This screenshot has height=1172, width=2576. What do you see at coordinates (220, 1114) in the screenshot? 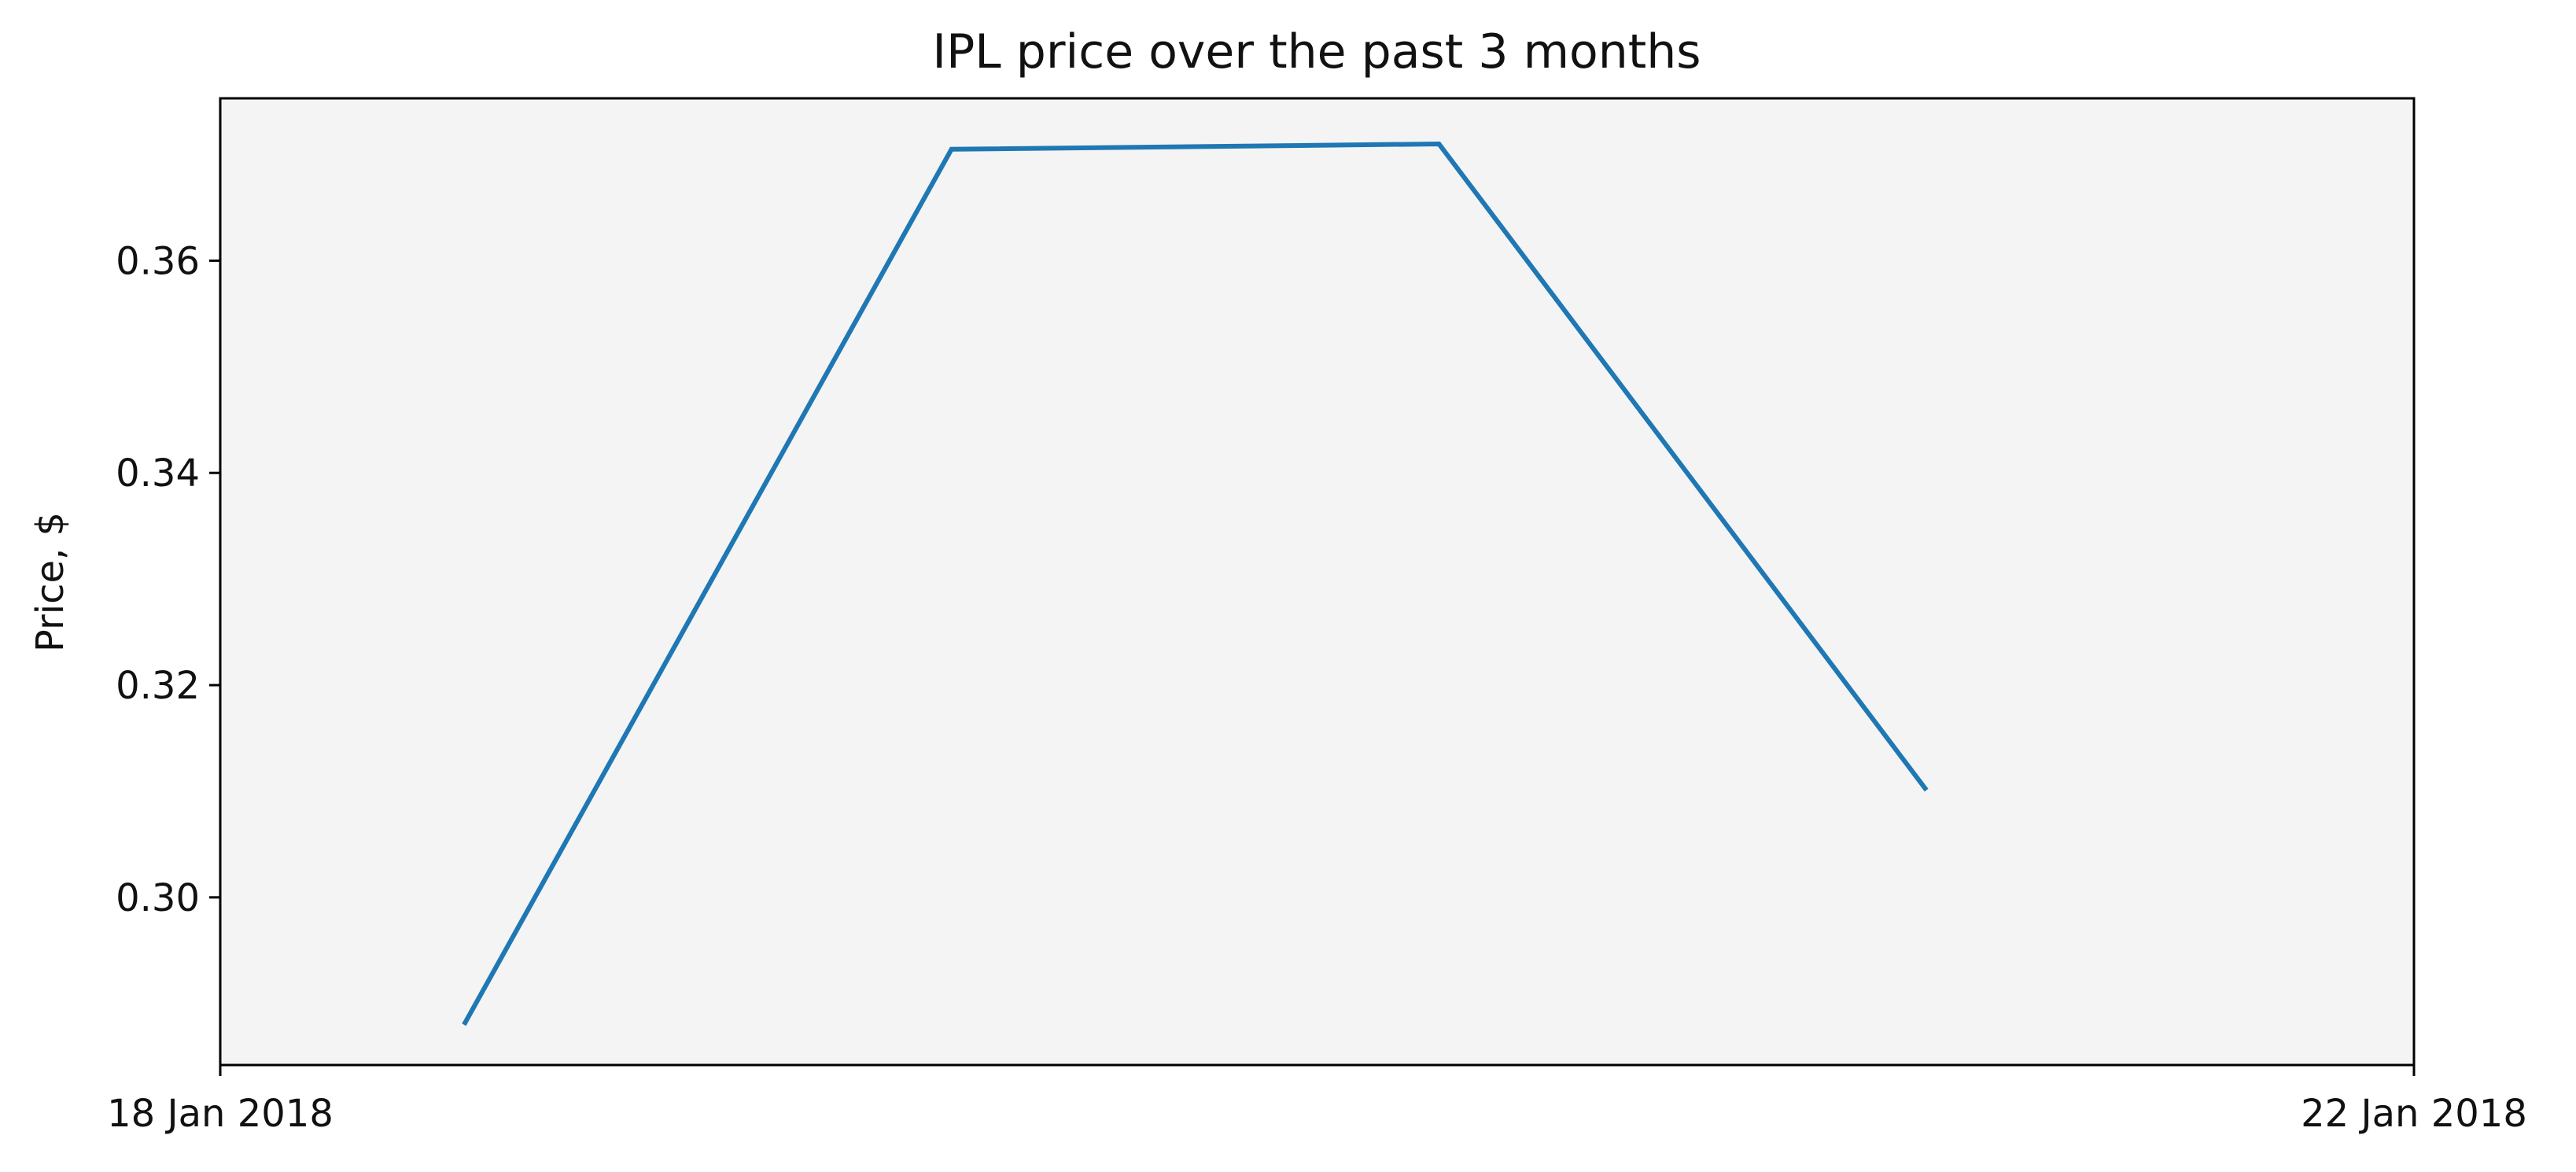
I see `x-tick-label: 18 Jan 2018` at bounding box center [220, 1114].